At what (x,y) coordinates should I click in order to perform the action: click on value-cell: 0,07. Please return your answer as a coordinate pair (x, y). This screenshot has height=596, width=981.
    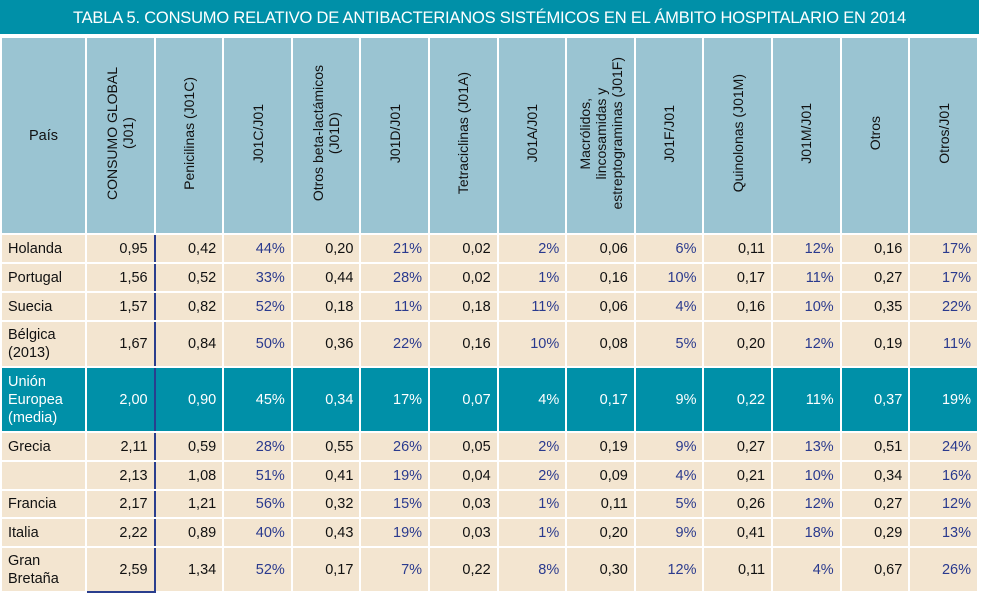
    Looking at the image, I should click on (463, 399).